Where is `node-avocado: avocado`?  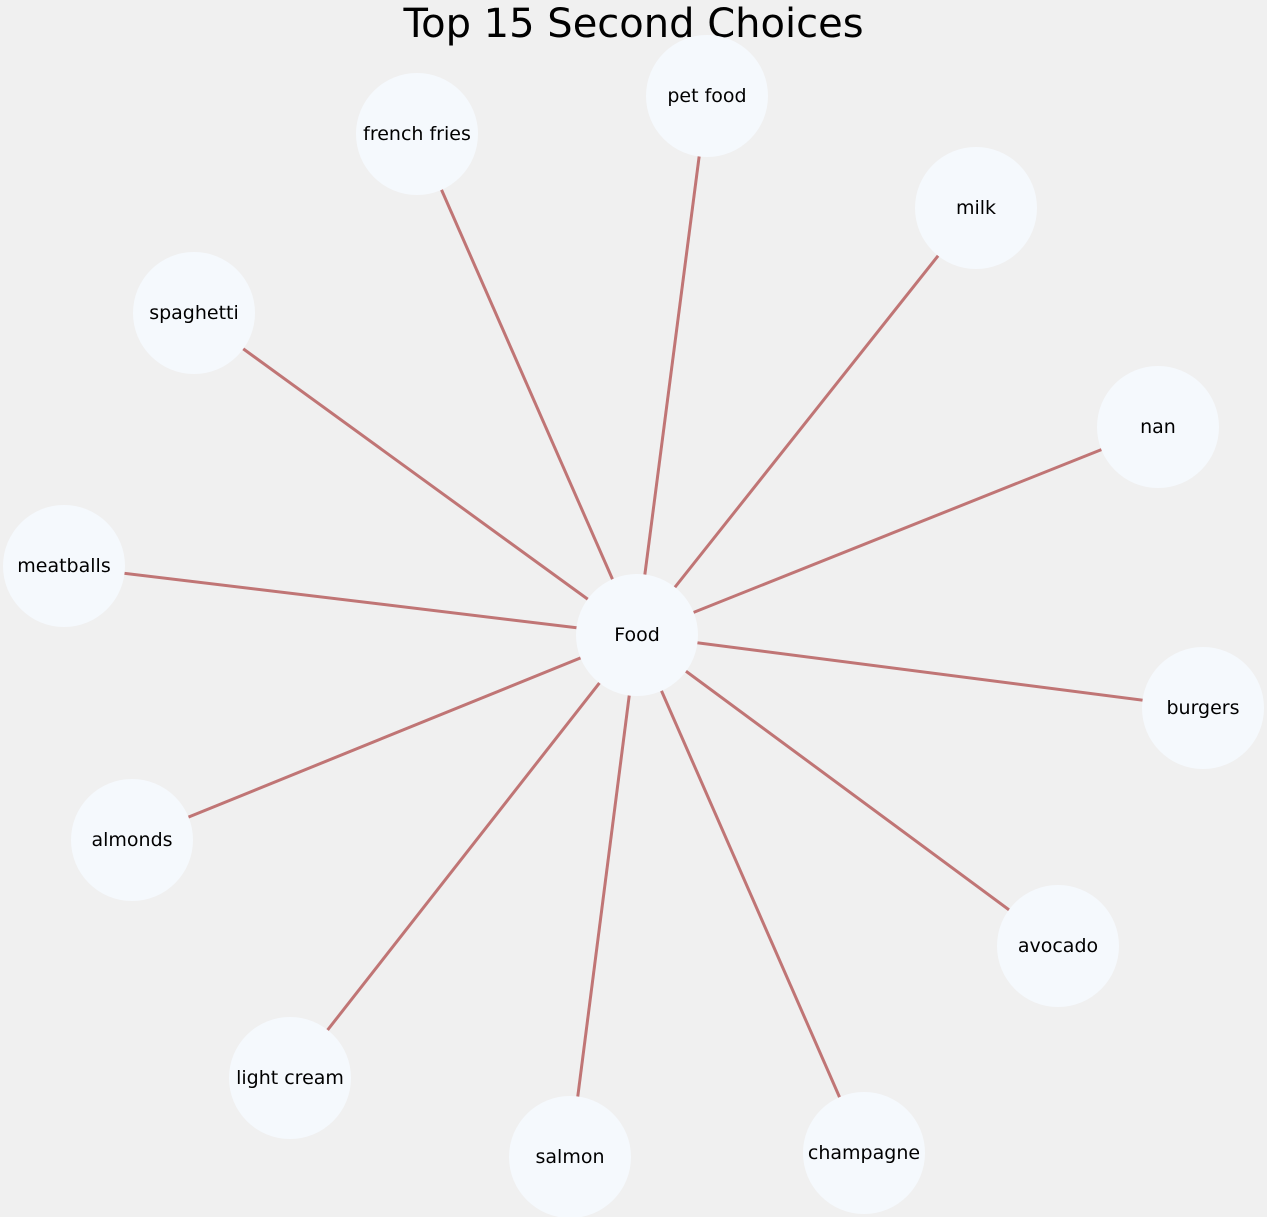 node-avocado: avocado is located at coordinates (1058, 946).